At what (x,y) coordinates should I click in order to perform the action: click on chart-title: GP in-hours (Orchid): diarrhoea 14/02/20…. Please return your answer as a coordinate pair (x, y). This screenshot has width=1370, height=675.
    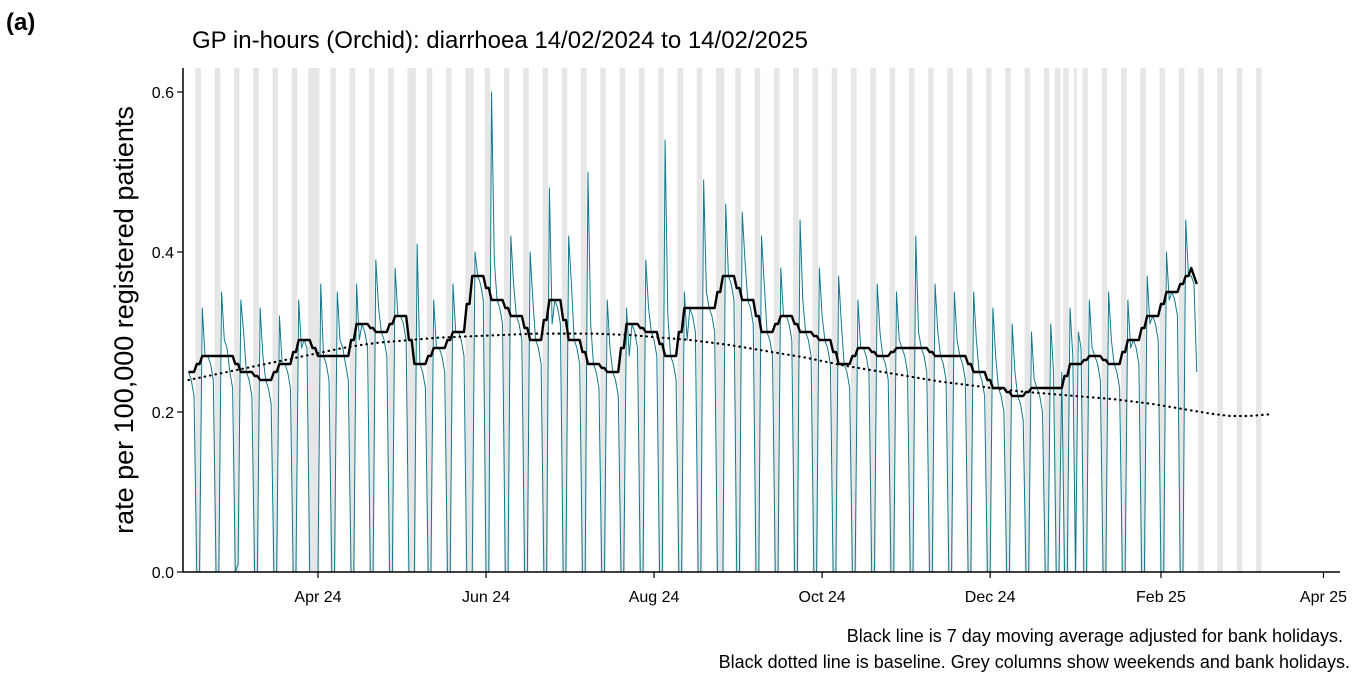
    Looking at the image, I should click on (500, 40).